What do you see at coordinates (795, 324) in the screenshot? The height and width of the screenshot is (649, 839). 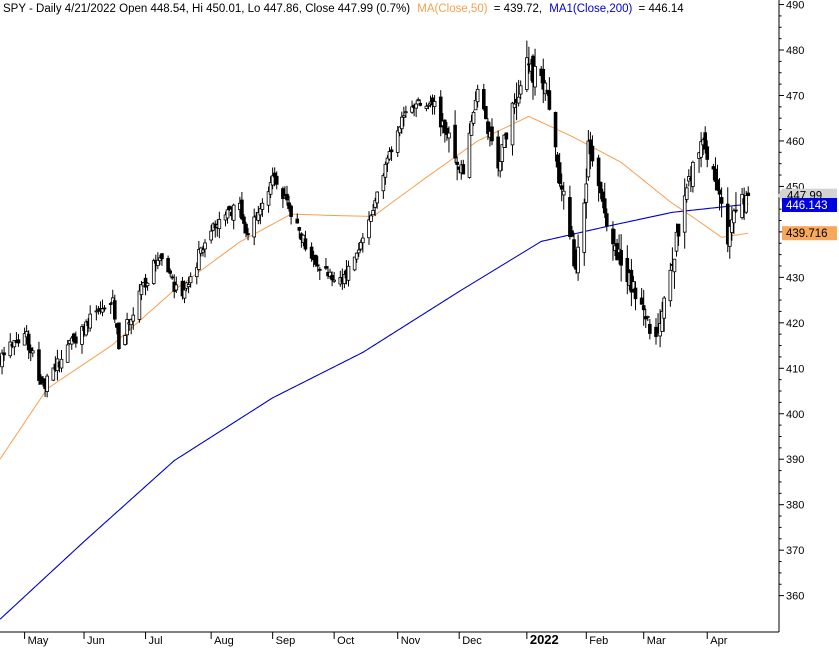 I see `y-tick-label: 420` at bounding box center [795, 324].